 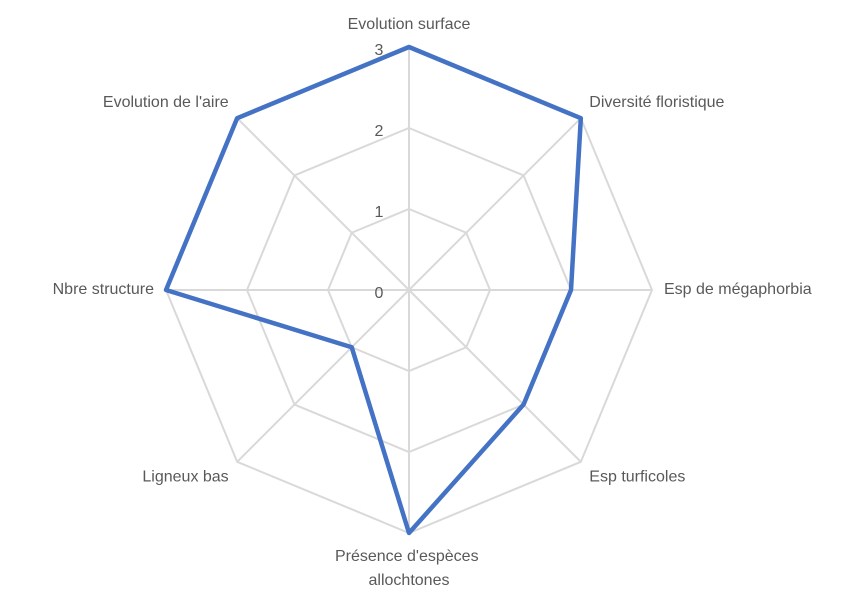 What do you see at coordinates (409, 568) in the screenshot?
I see `category-label: Présence d'espèces allochtones` at bounding box center [409, 568].